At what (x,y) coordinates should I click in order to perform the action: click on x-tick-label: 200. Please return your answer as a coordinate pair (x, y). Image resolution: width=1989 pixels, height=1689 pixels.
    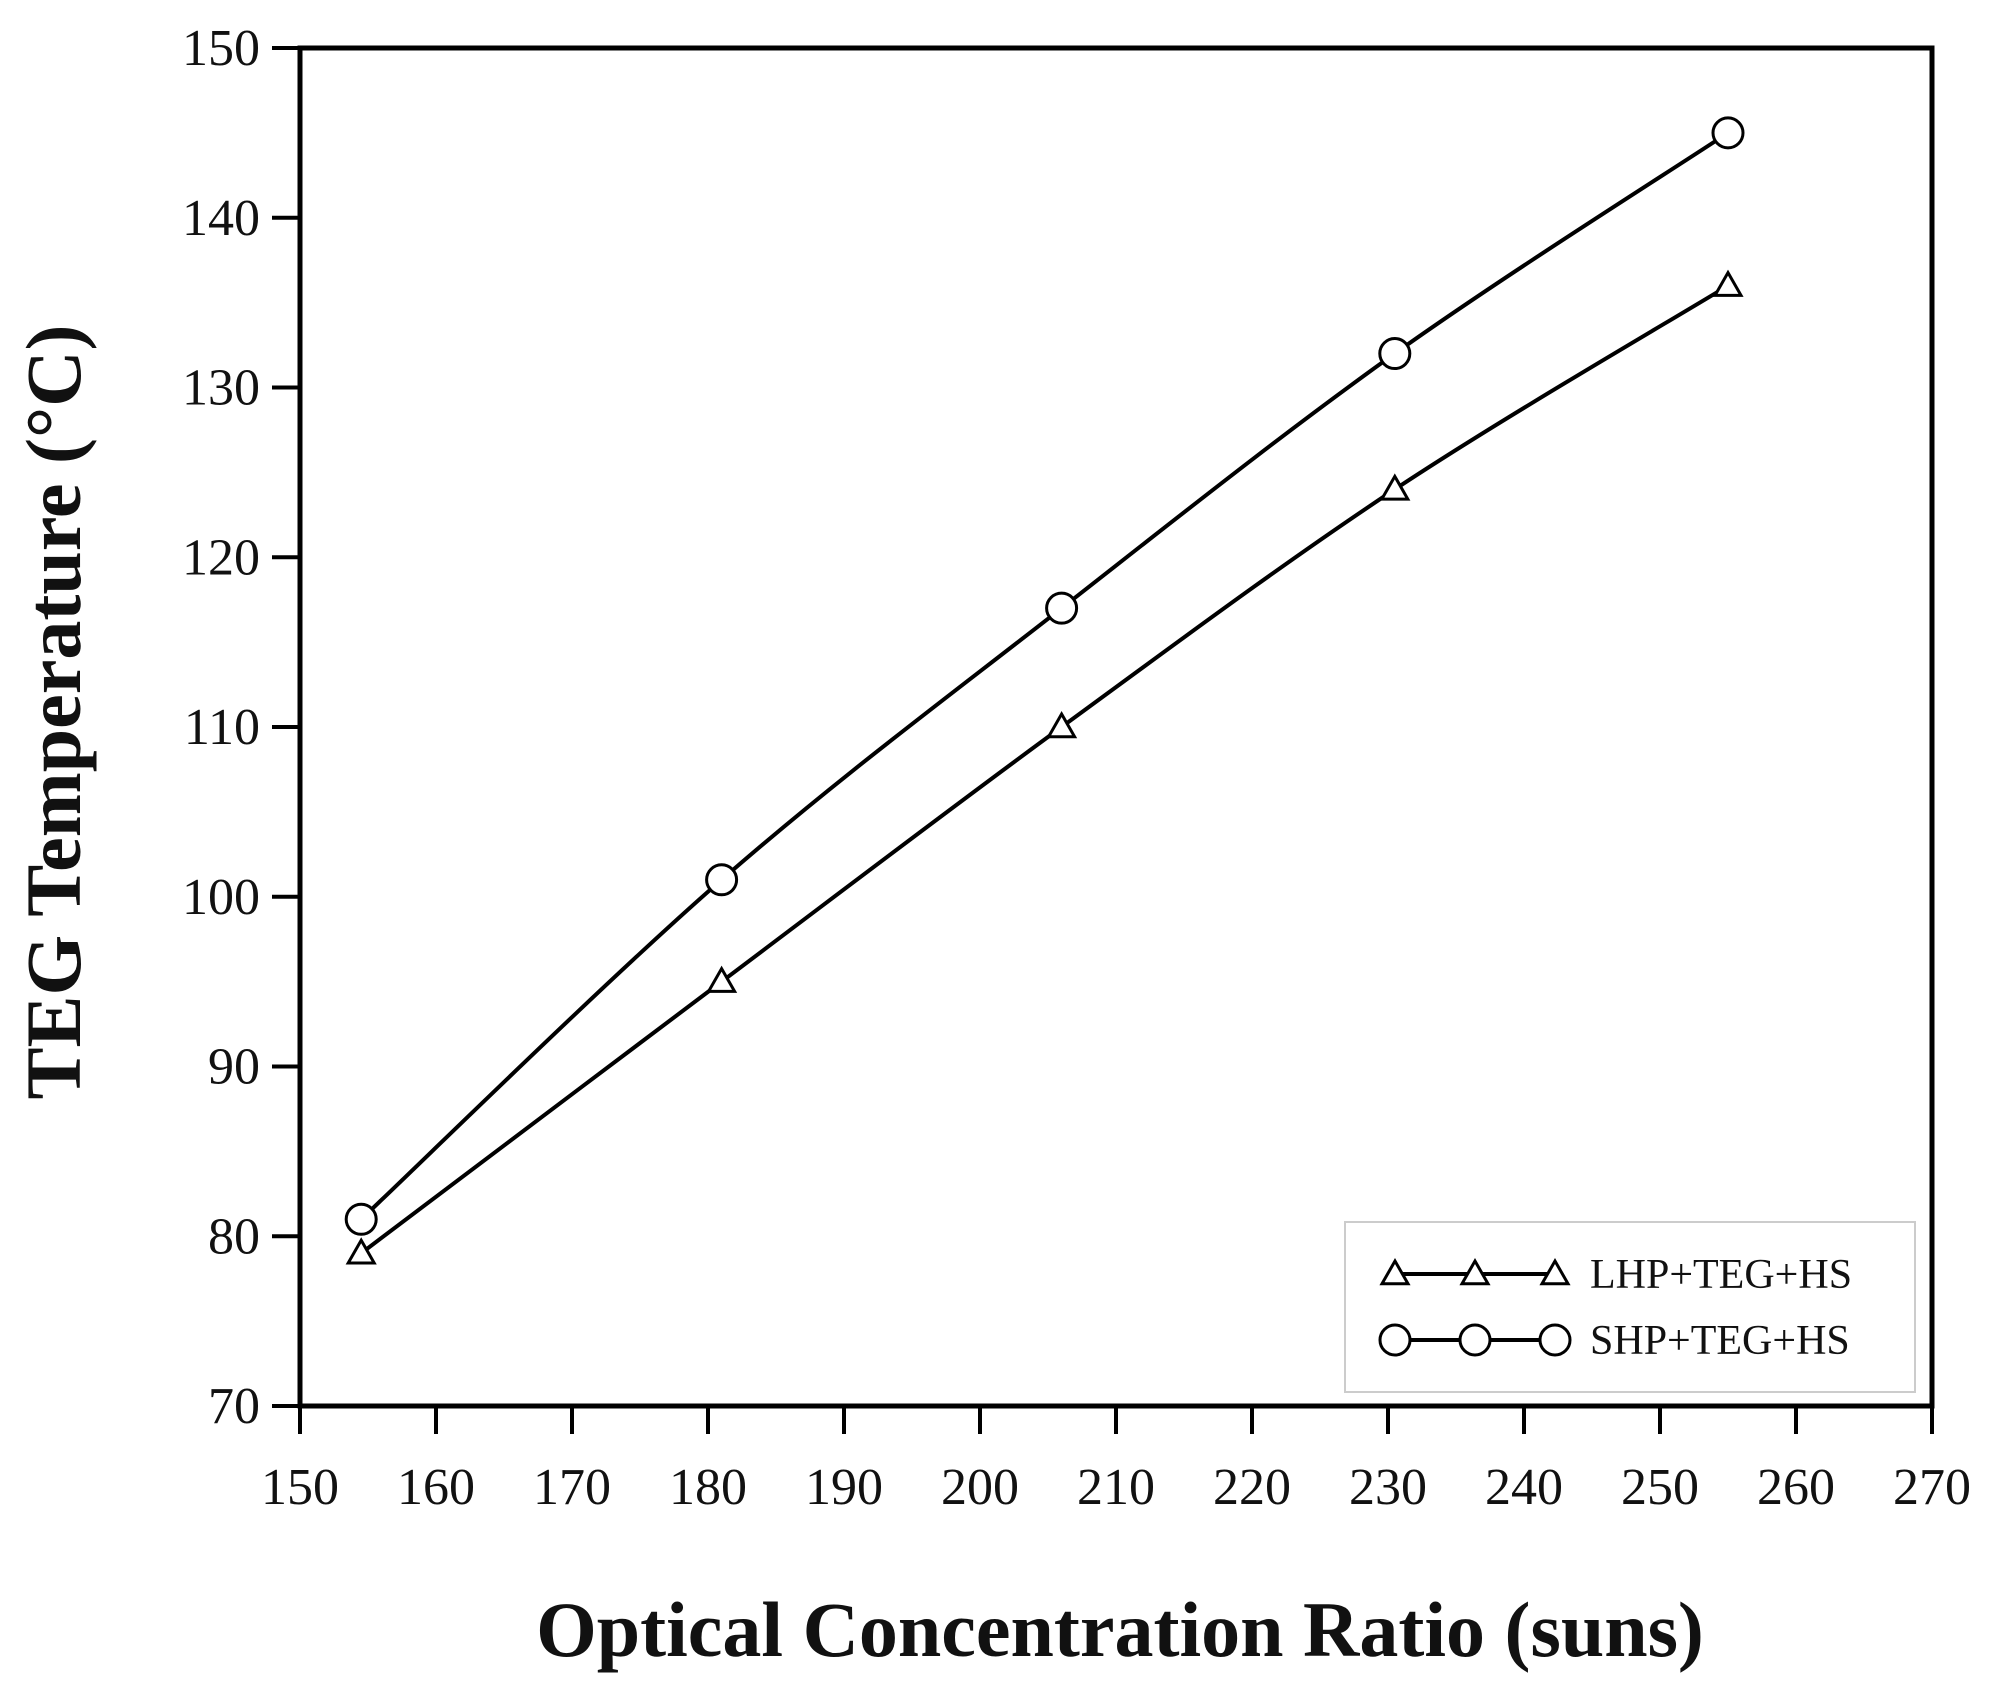
    Looking at the image, I should click on (980, 1487).